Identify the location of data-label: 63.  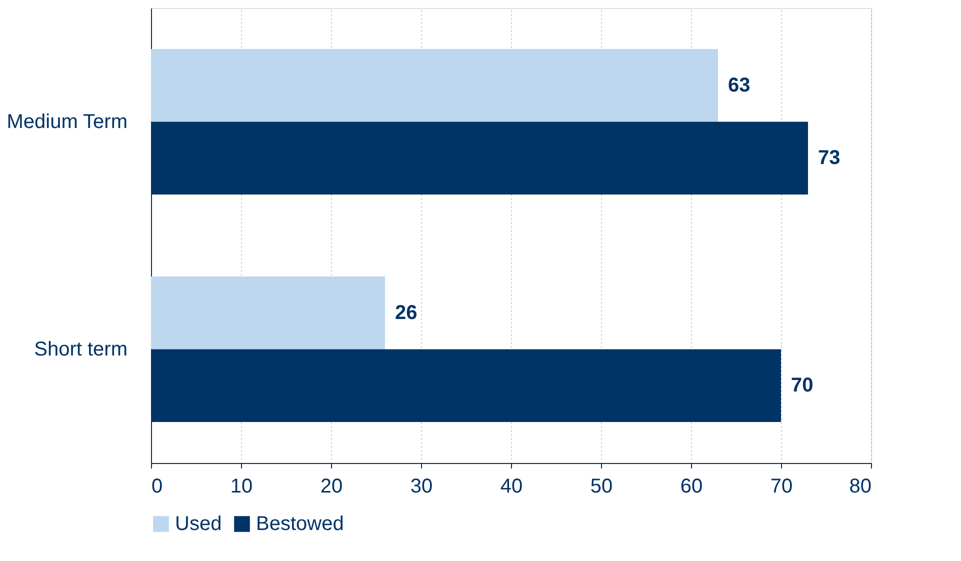
(739, 85).